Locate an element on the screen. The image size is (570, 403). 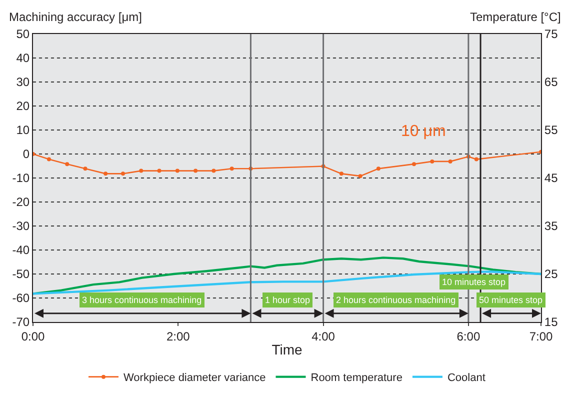
annotation: 3 hours continuous machining is located at coordinates (142, 300).